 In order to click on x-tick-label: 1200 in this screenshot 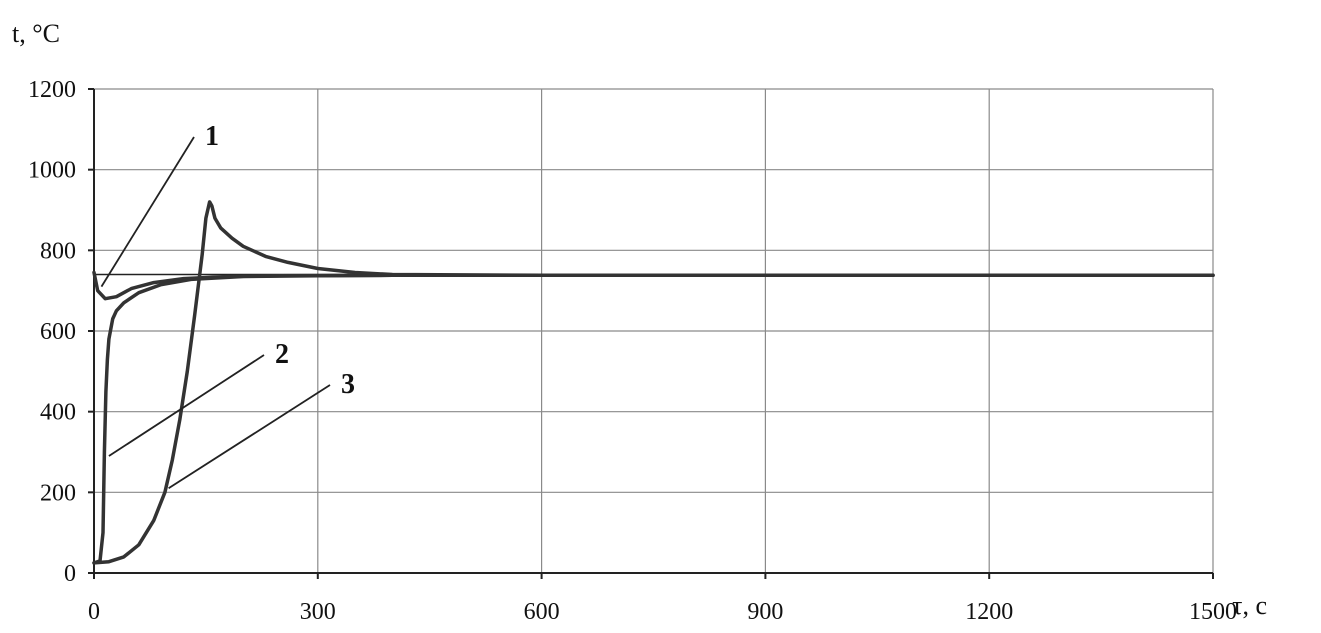, I will do `click(989, 612)`.